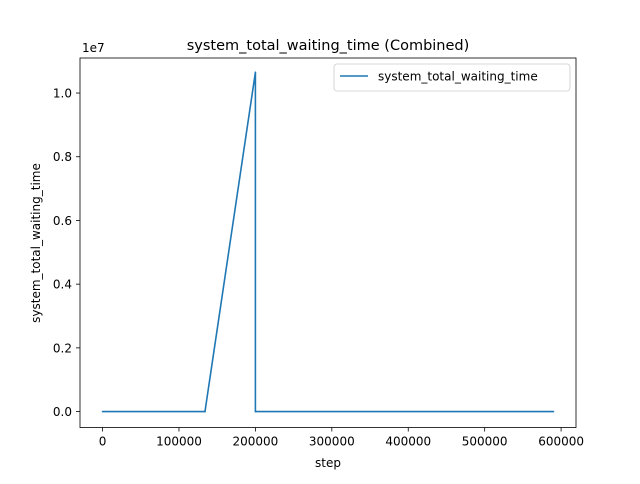 Image resolution: width=640 pixels, height=484 pixels. I want to click on x-tick-label: 600000, so click(561, 442).